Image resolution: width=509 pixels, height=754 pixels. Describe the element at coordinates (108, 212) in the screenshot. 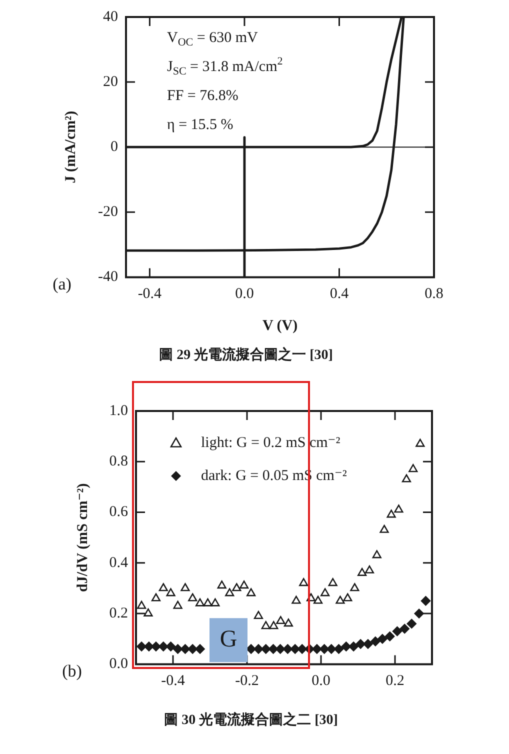

I see `y-tick-label: -20` at that location.